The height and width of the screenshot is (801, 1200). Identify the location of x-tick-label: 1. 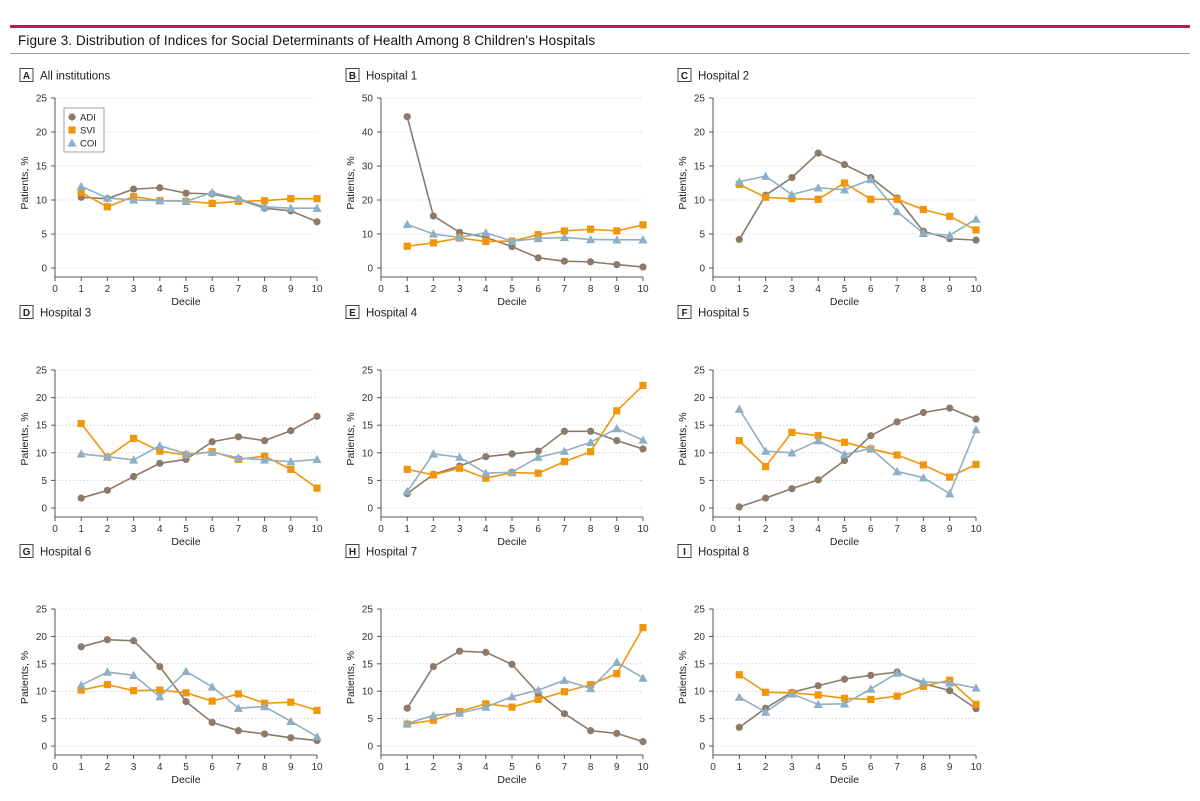
(740, 767).